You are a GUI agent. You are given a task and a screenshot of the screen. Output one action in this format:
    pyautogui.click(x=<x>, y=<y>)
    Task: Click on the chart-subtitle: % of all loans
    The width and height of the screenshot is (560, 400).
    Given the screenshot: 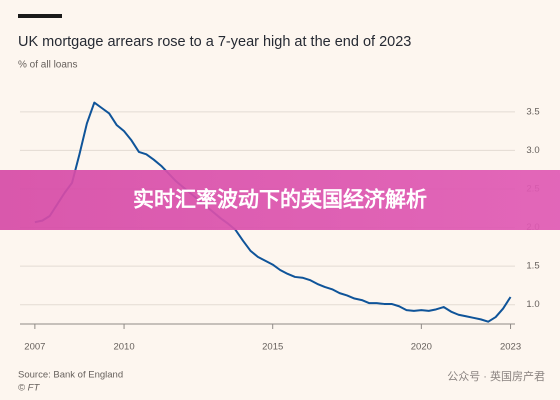 What is the action you would take?
    pyautogui.click(x=47, y=65)
    